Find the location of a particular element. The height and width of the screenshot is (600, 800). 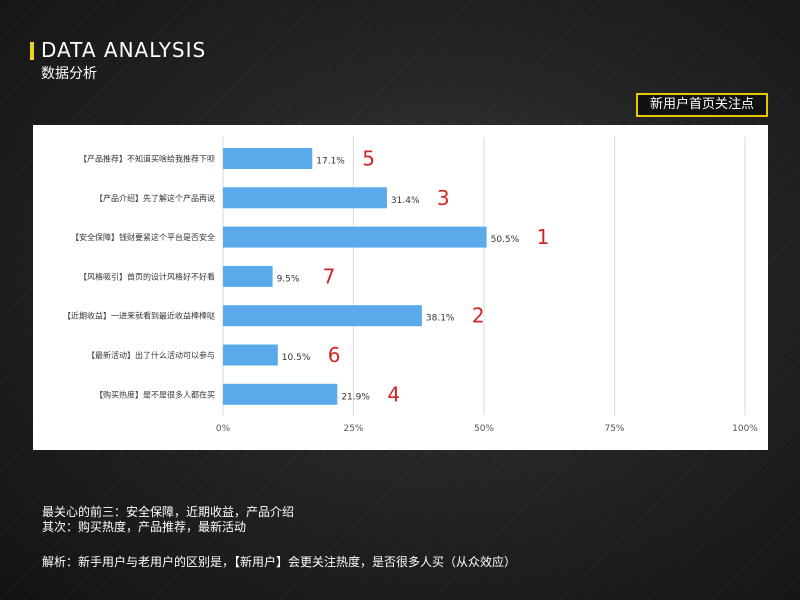

title-accent-bar is located at coordinates (32, 51).